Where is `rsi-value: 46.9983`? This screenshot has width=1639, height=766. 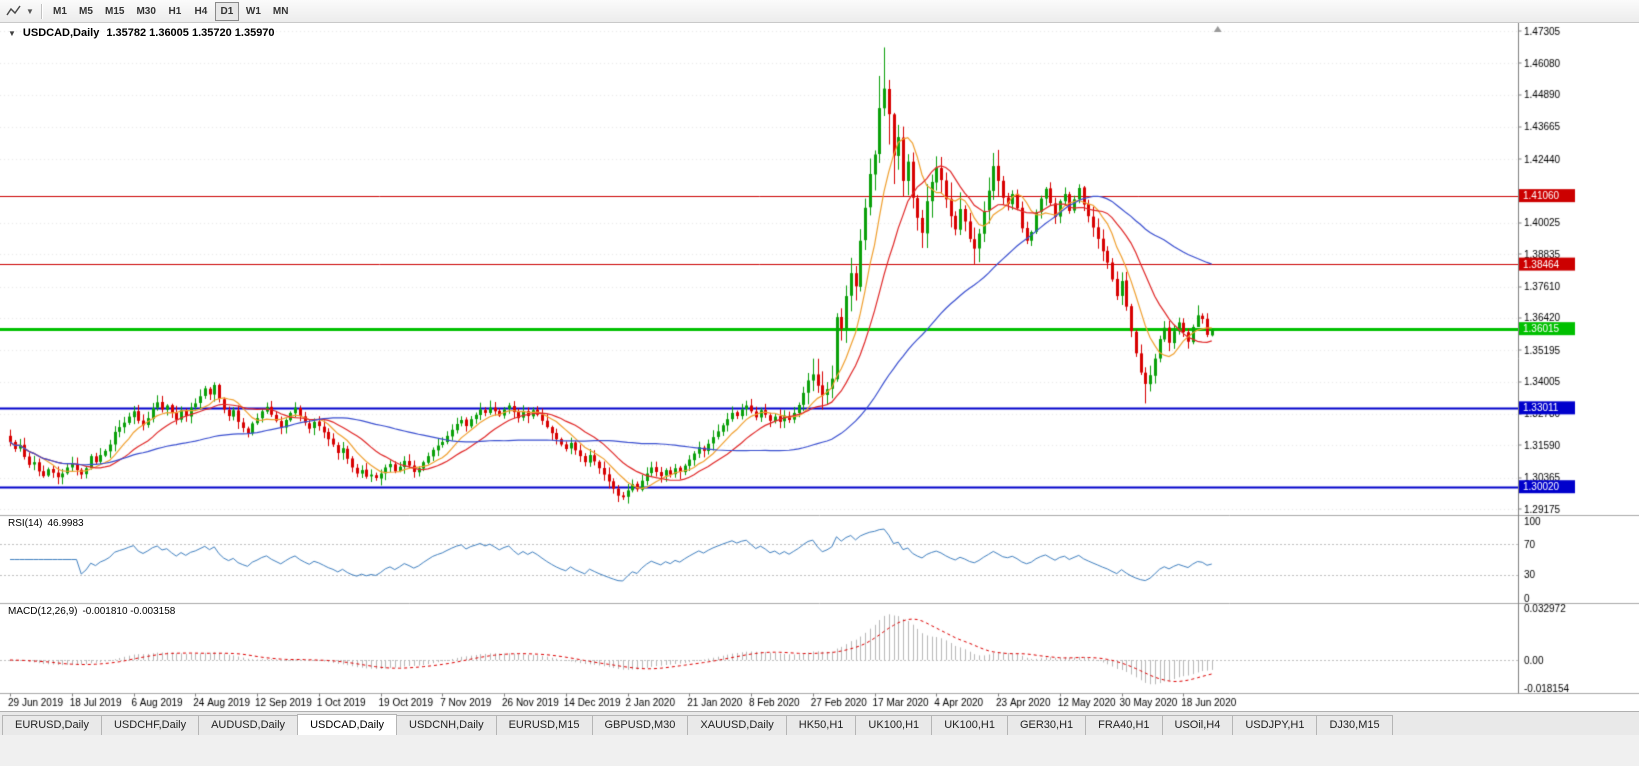
rsi-value: 46.9983 is located at coordinates (65, 523).